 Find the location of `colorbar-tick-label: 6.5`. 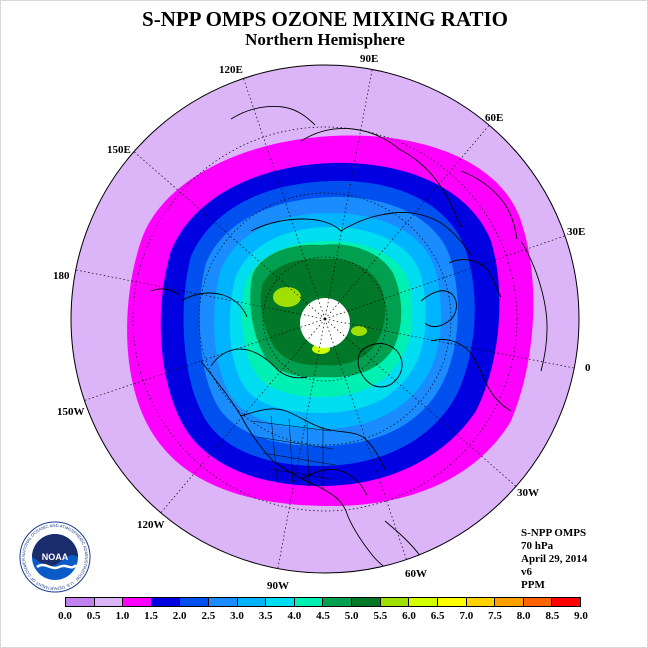

colorbar-tick-label: 6.5 is located at coordinates (438, 616).